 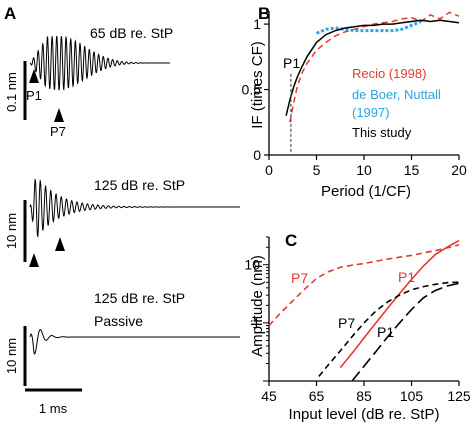 What do you see at coordinates (385, 332) in the screenshot?
I see `panel-c-label-p1-black: P1` at bounding box center [385, 332].